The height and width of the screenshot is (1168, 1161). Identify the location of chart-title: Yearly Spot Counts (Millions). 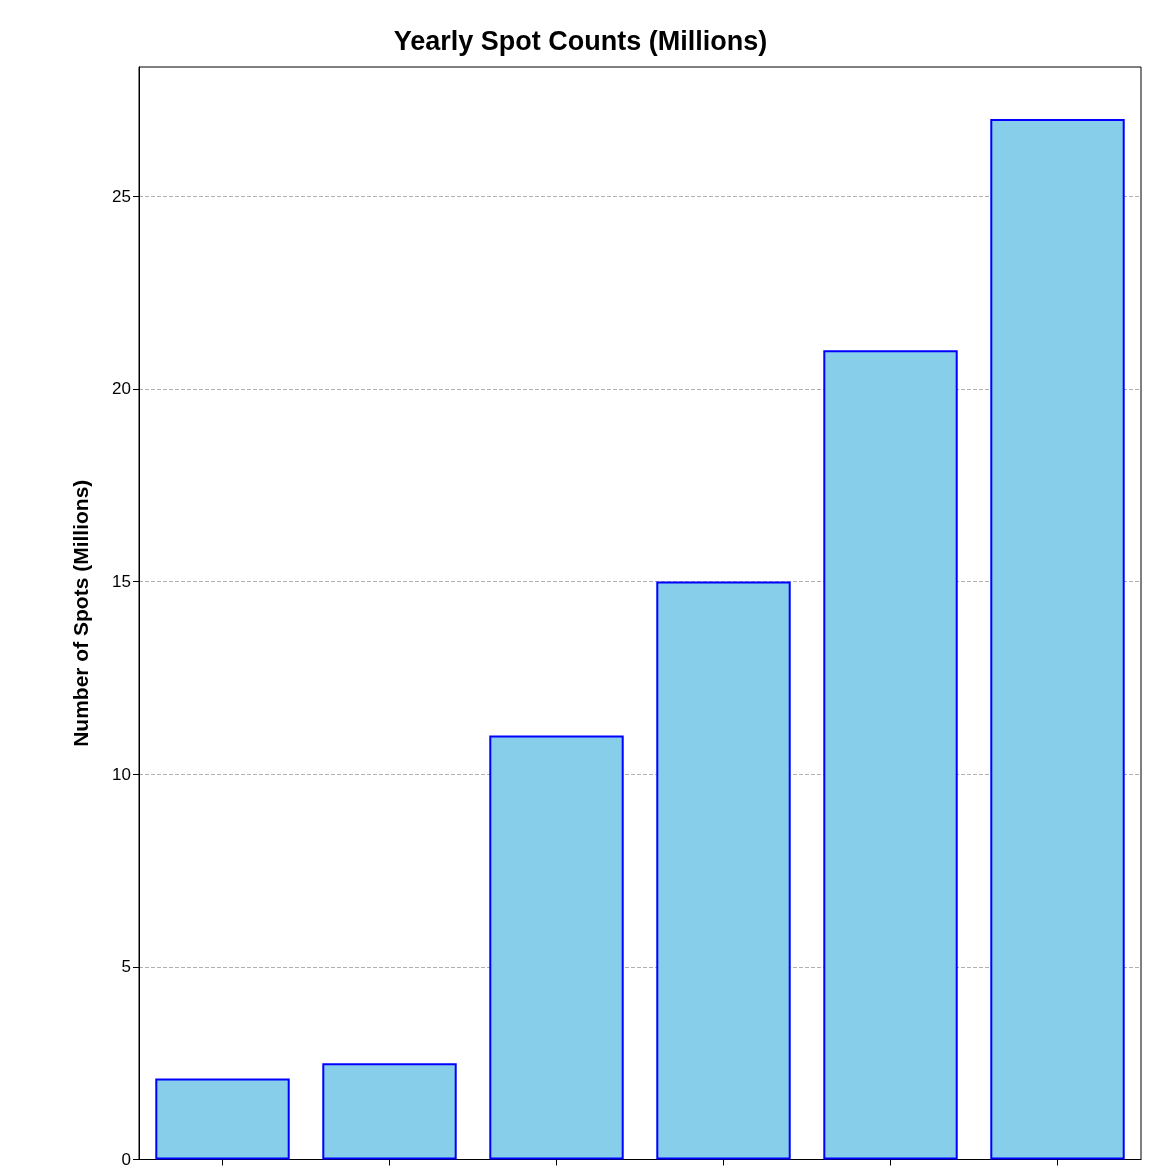
(580, 40).